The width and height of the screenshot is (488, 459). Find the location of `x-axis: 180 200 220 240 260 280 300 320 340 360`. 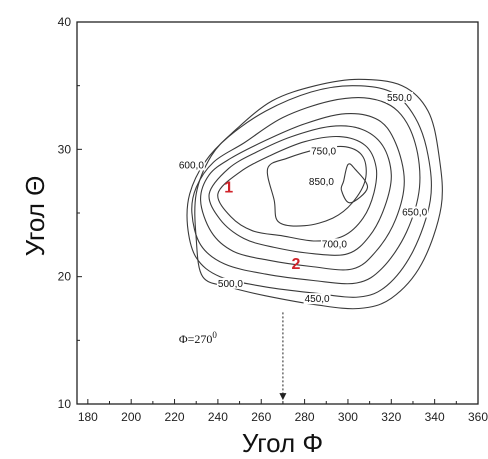

x-axis: 180 200 220 240 260 280 300 320 340 360 is located at coordinates (283, 411).